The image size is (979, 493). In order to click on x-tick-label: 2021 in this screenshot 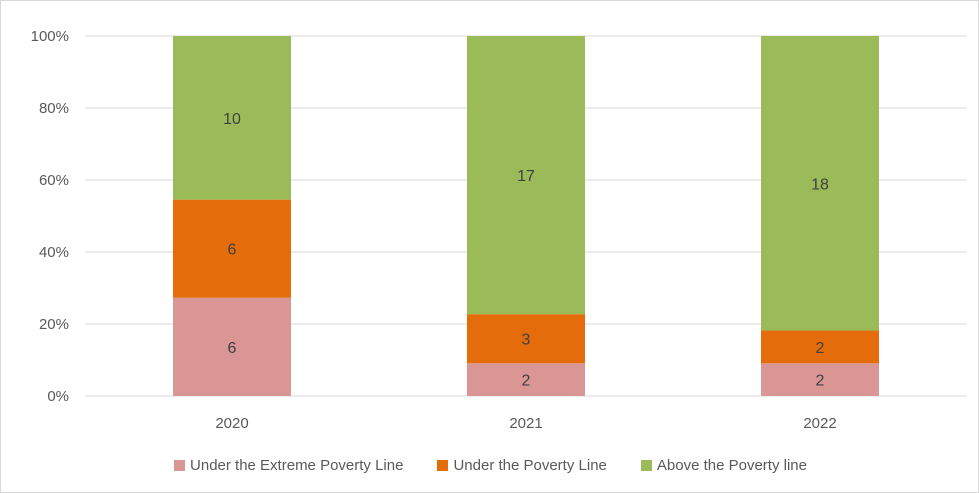, I will do `click(525, 423)`.